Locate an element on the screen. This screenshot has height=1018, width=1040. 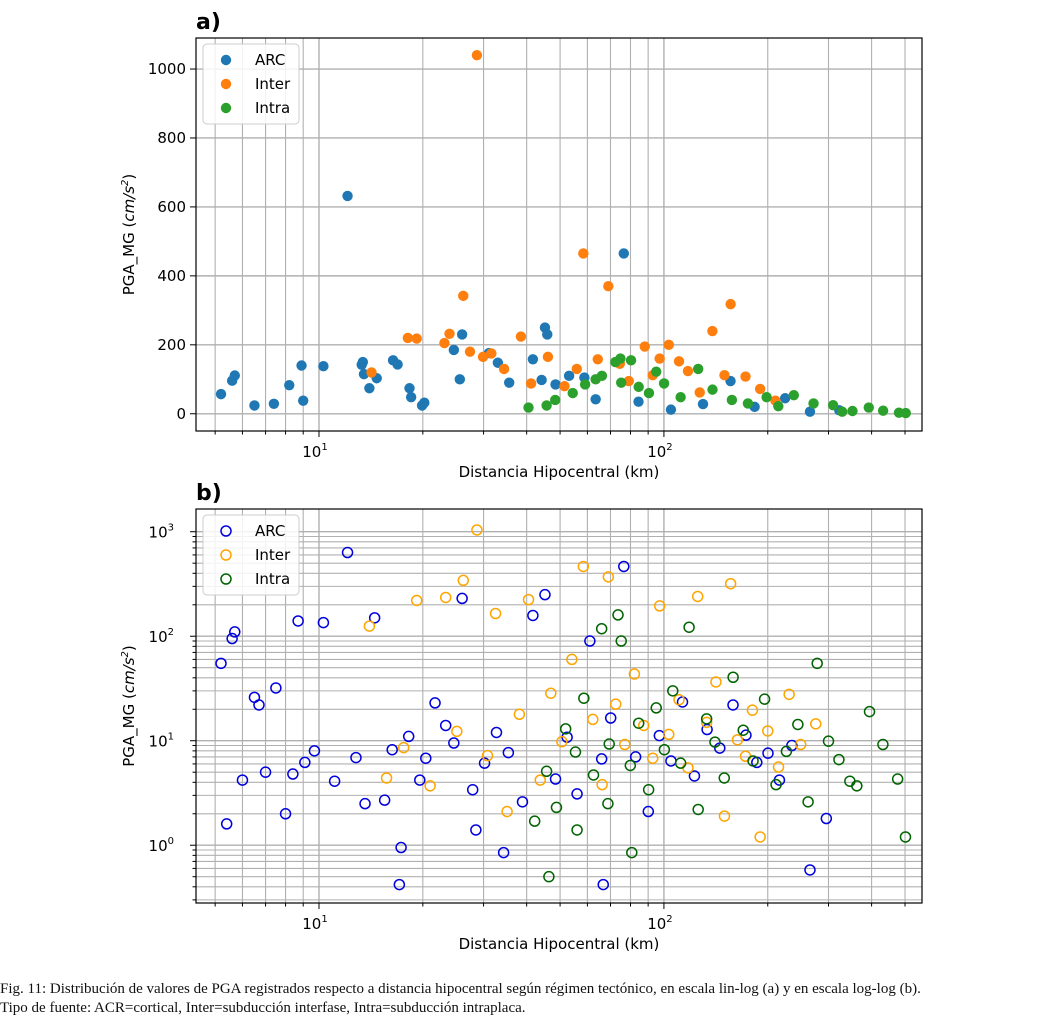
y-tick-label: 800 is located at coordinates (171, 138).